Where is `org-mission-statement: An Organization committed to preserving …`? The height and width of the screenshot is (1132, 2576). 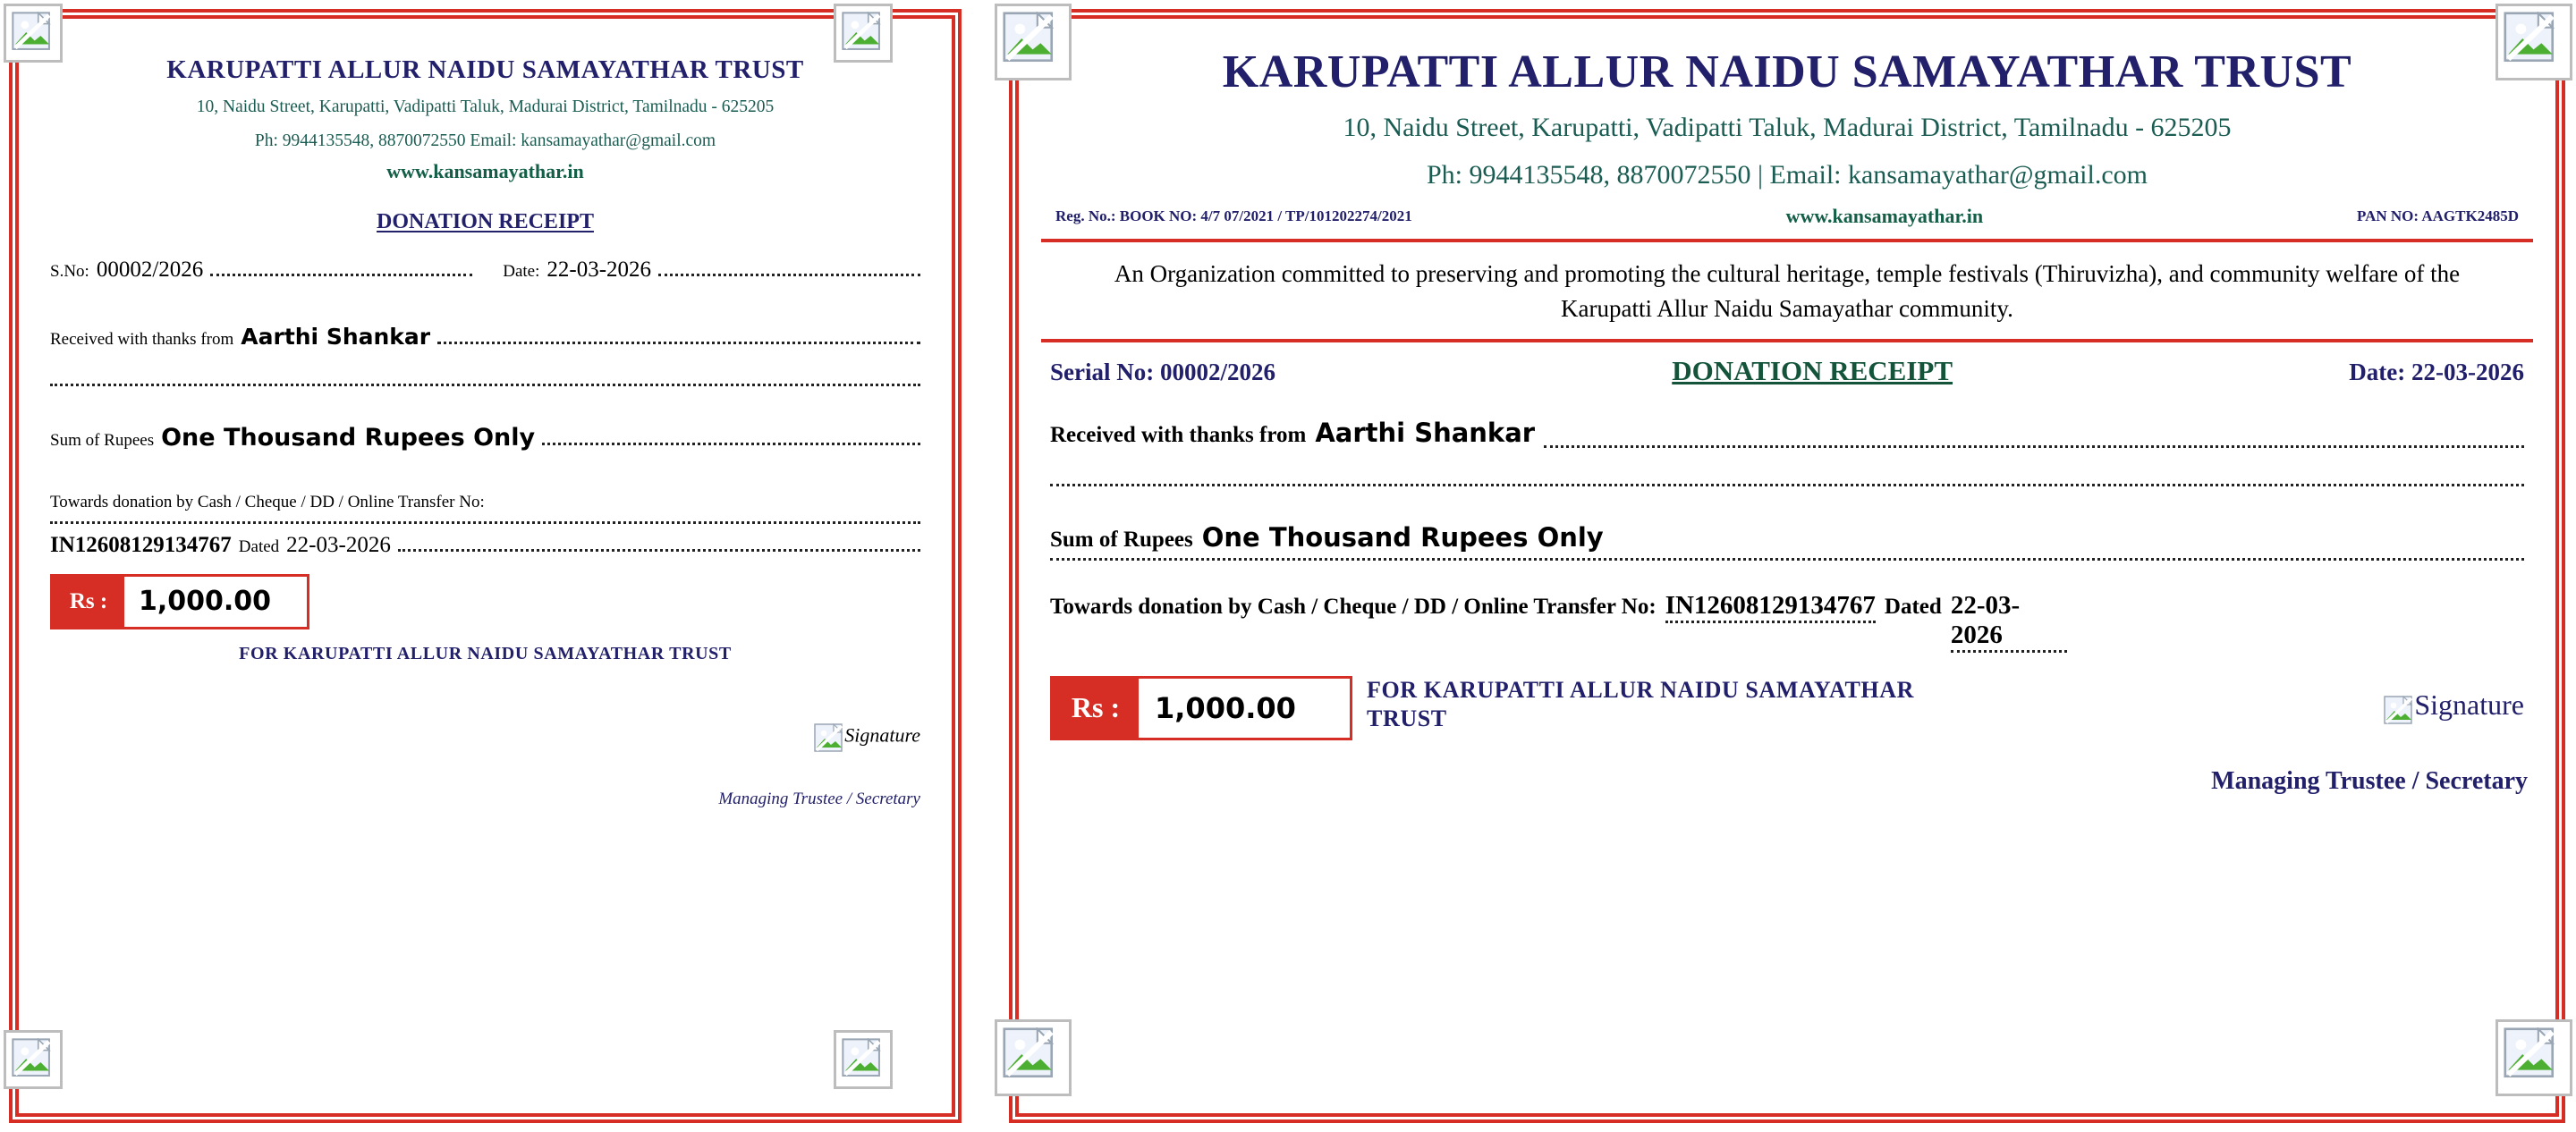
org-mission-statement: An Organization committed to preserving … is located at coordinates (1787, 290).